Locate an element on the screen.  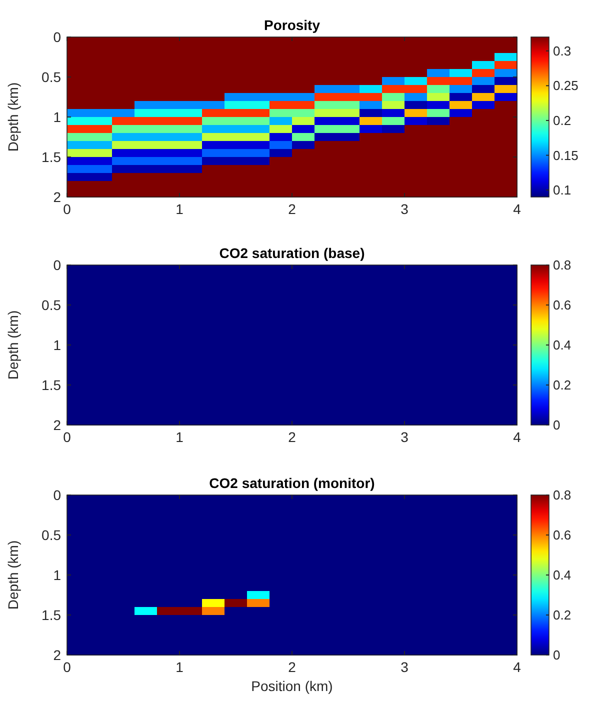
color-bar-label: 0.3 is located at coordinates (562, 50).